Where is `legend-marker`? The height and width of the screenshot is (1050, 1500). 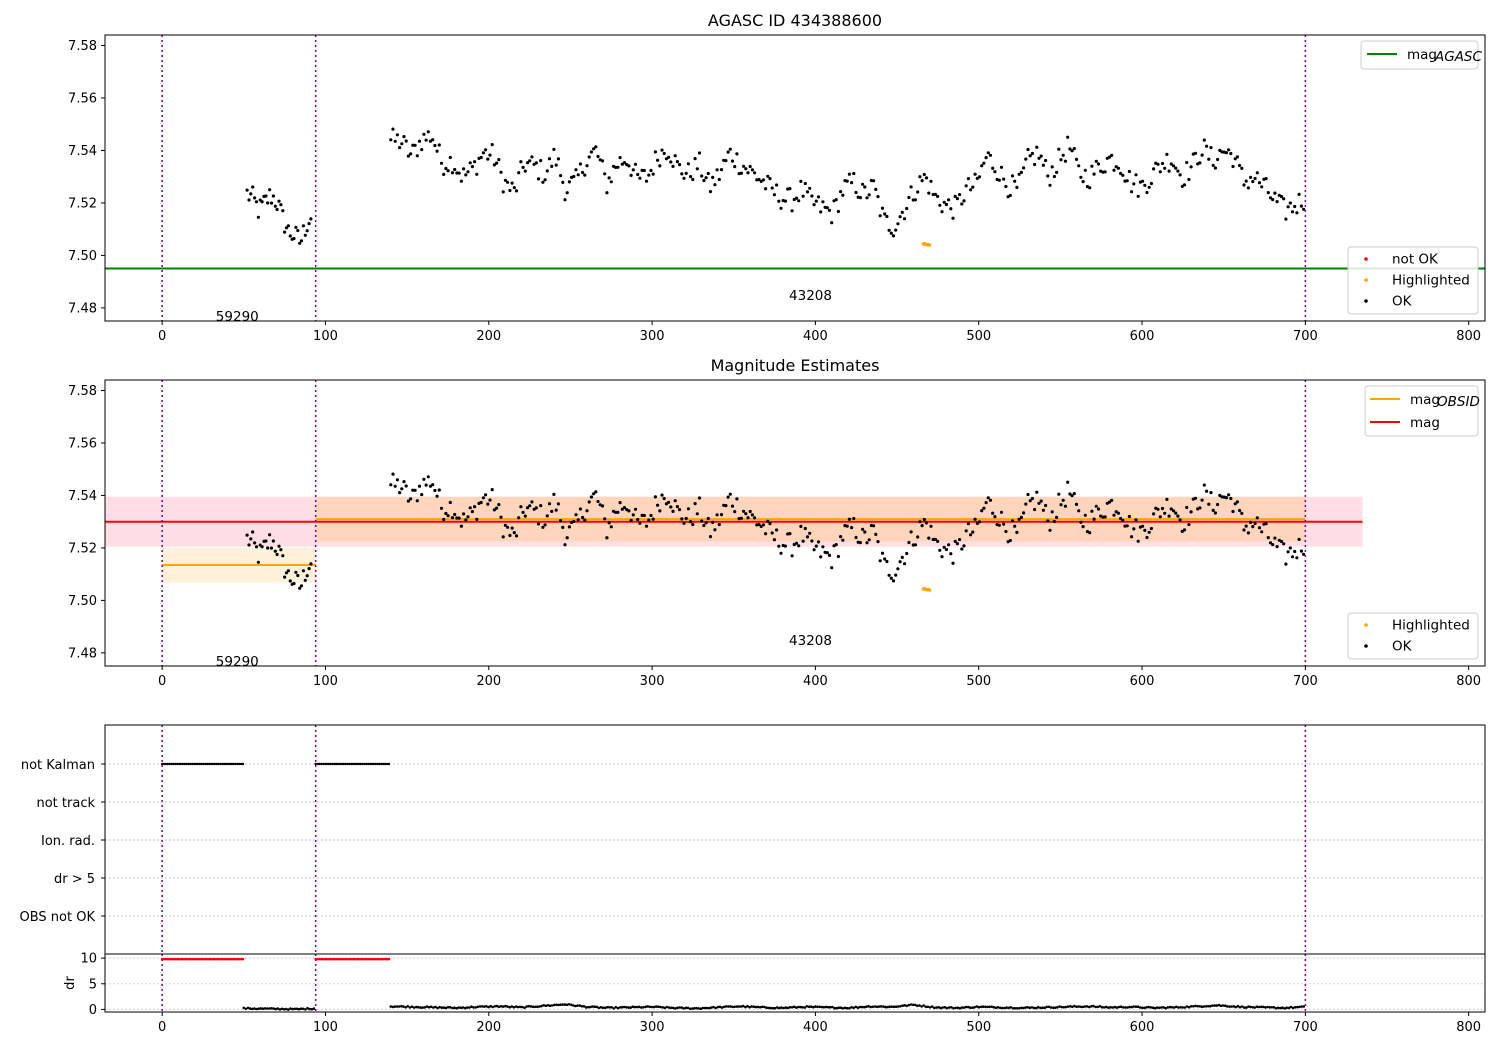 legend-marker is located at coordinates (1366, 259).